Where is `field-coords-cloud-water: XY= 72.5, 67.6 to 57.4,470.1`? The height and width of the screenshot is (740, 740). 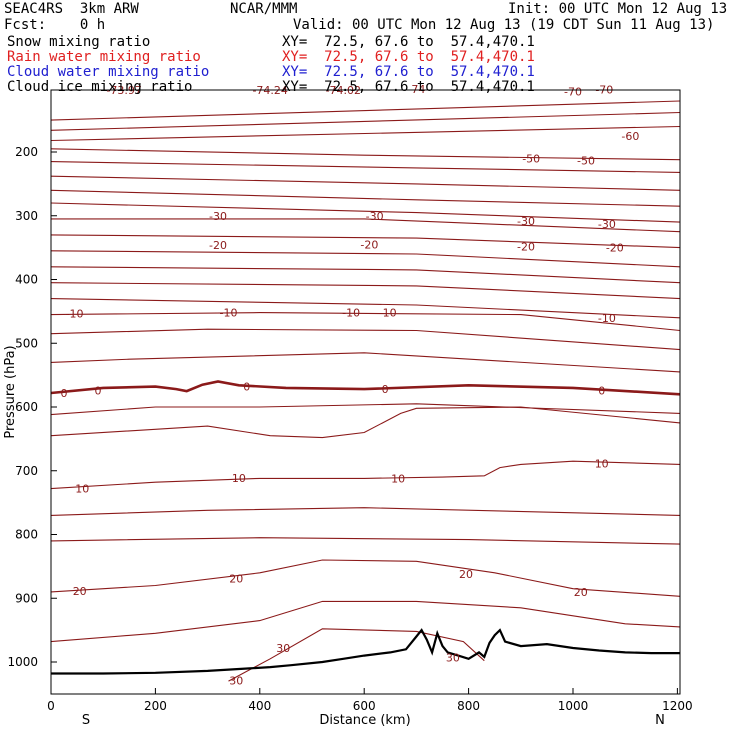
field-coords-cloud-water: XY= 72.5, 67.6 to 57.4,470.1 is located at coordinates (408, 72).